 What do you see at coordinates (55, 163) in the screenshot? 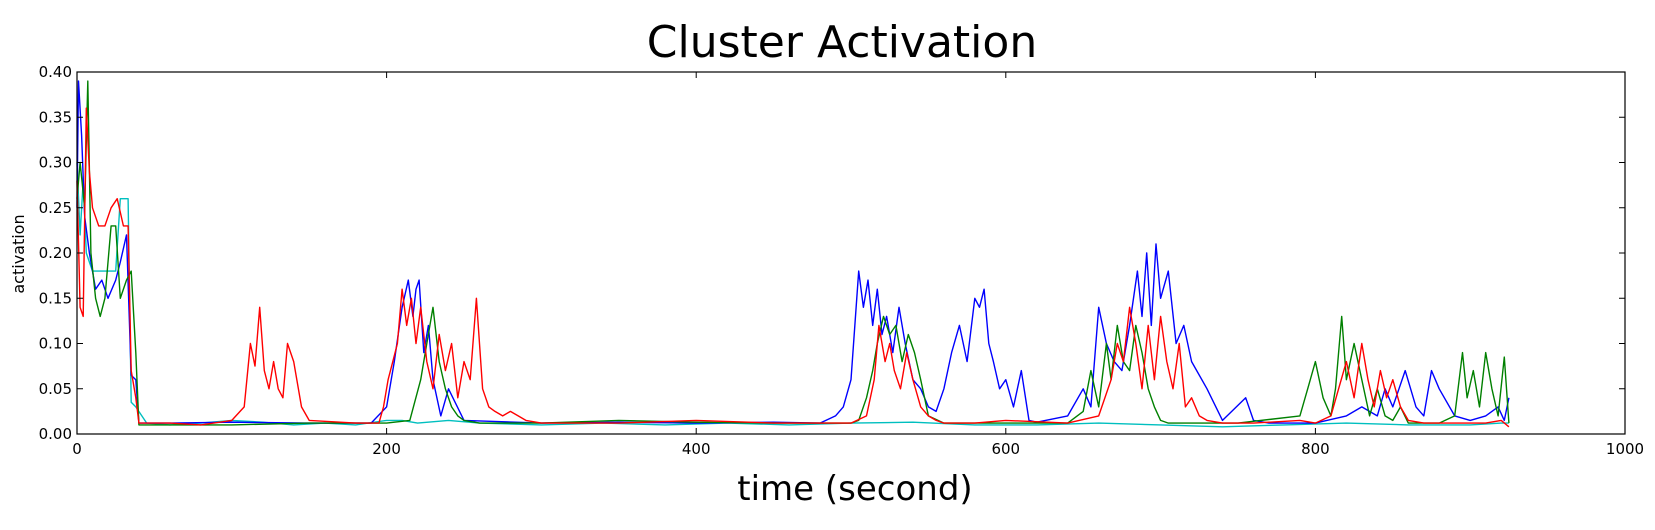
I see `y-tick-label: 0.30` at bounding box center [55, 163].